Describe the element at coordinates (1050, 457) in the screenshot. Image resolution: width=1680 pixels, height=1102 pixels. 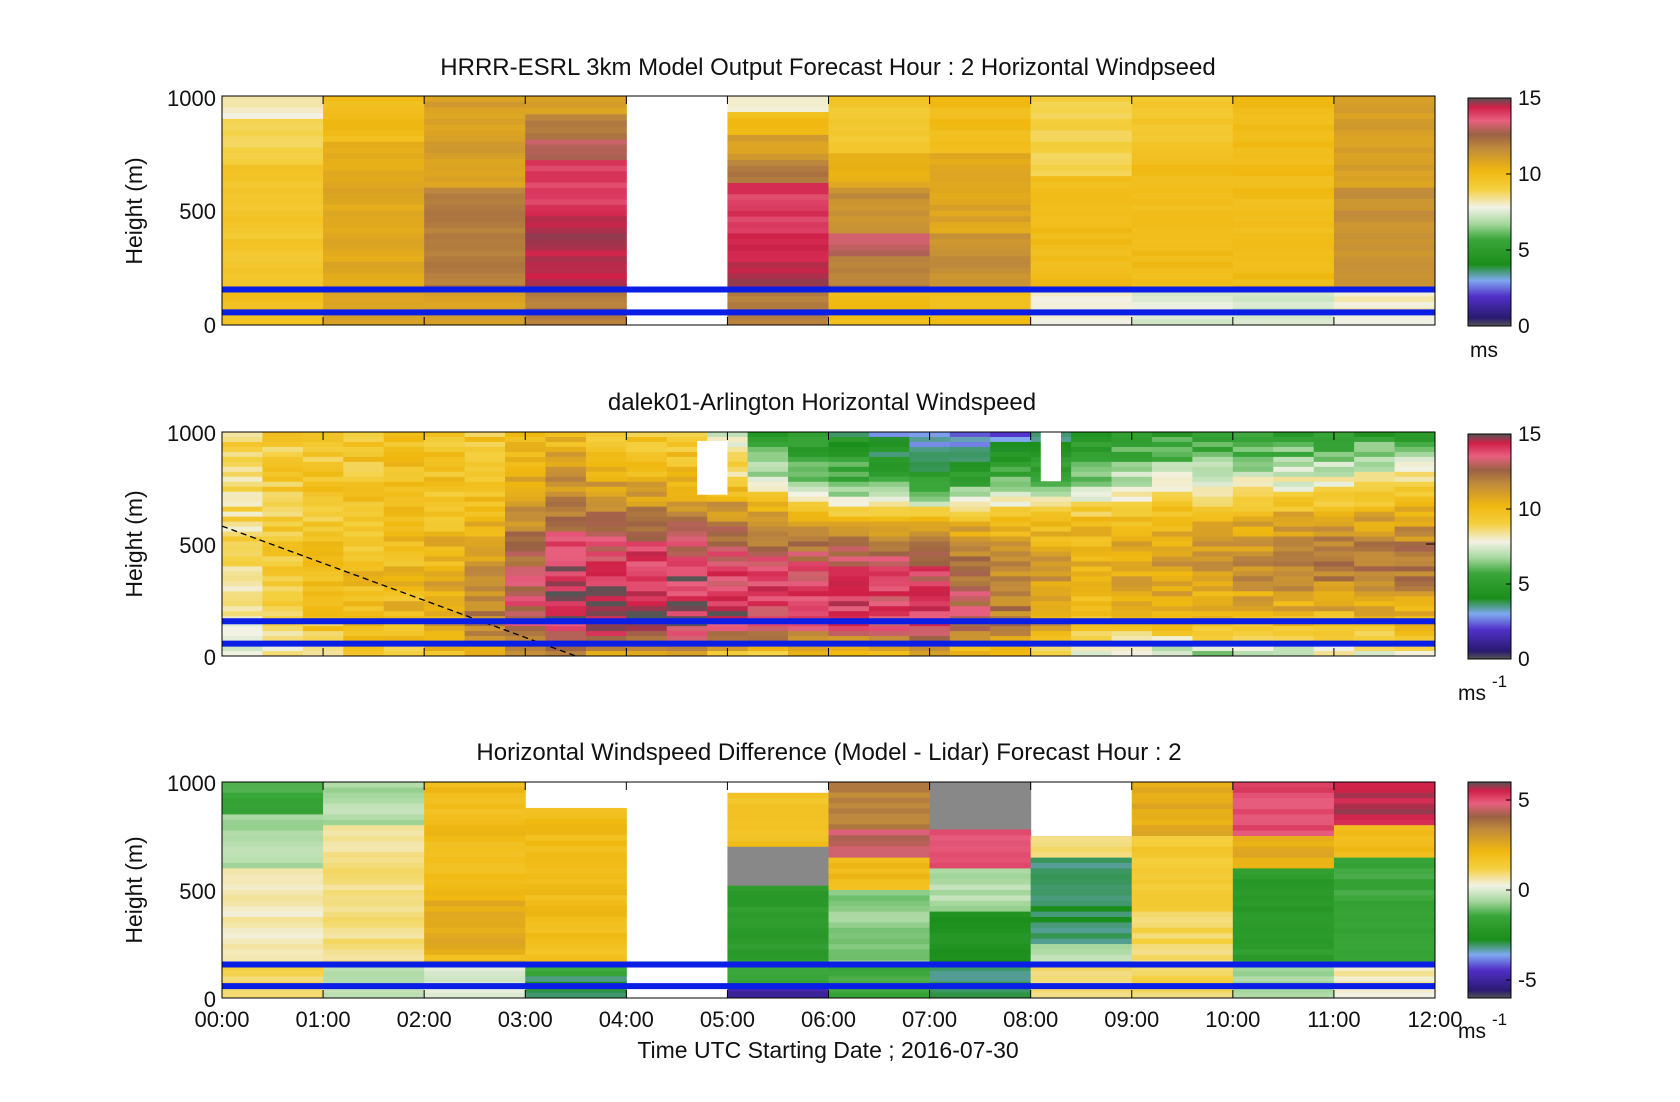
I see `data-gap` at that location.